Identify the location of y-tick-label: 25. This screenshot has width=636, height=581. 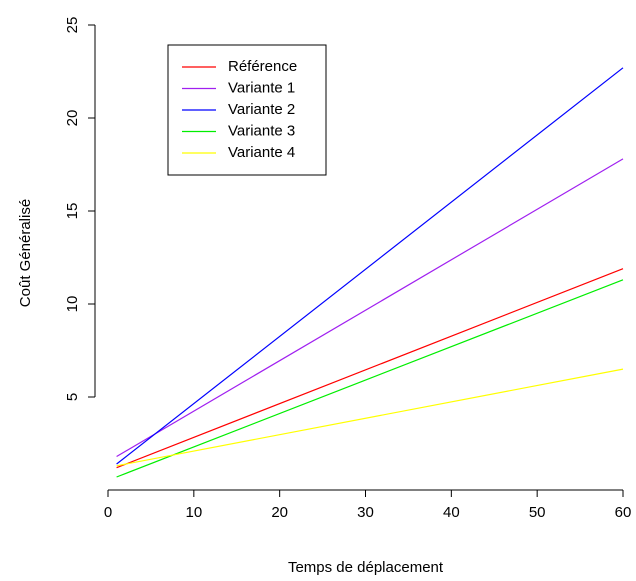
(72, 25).